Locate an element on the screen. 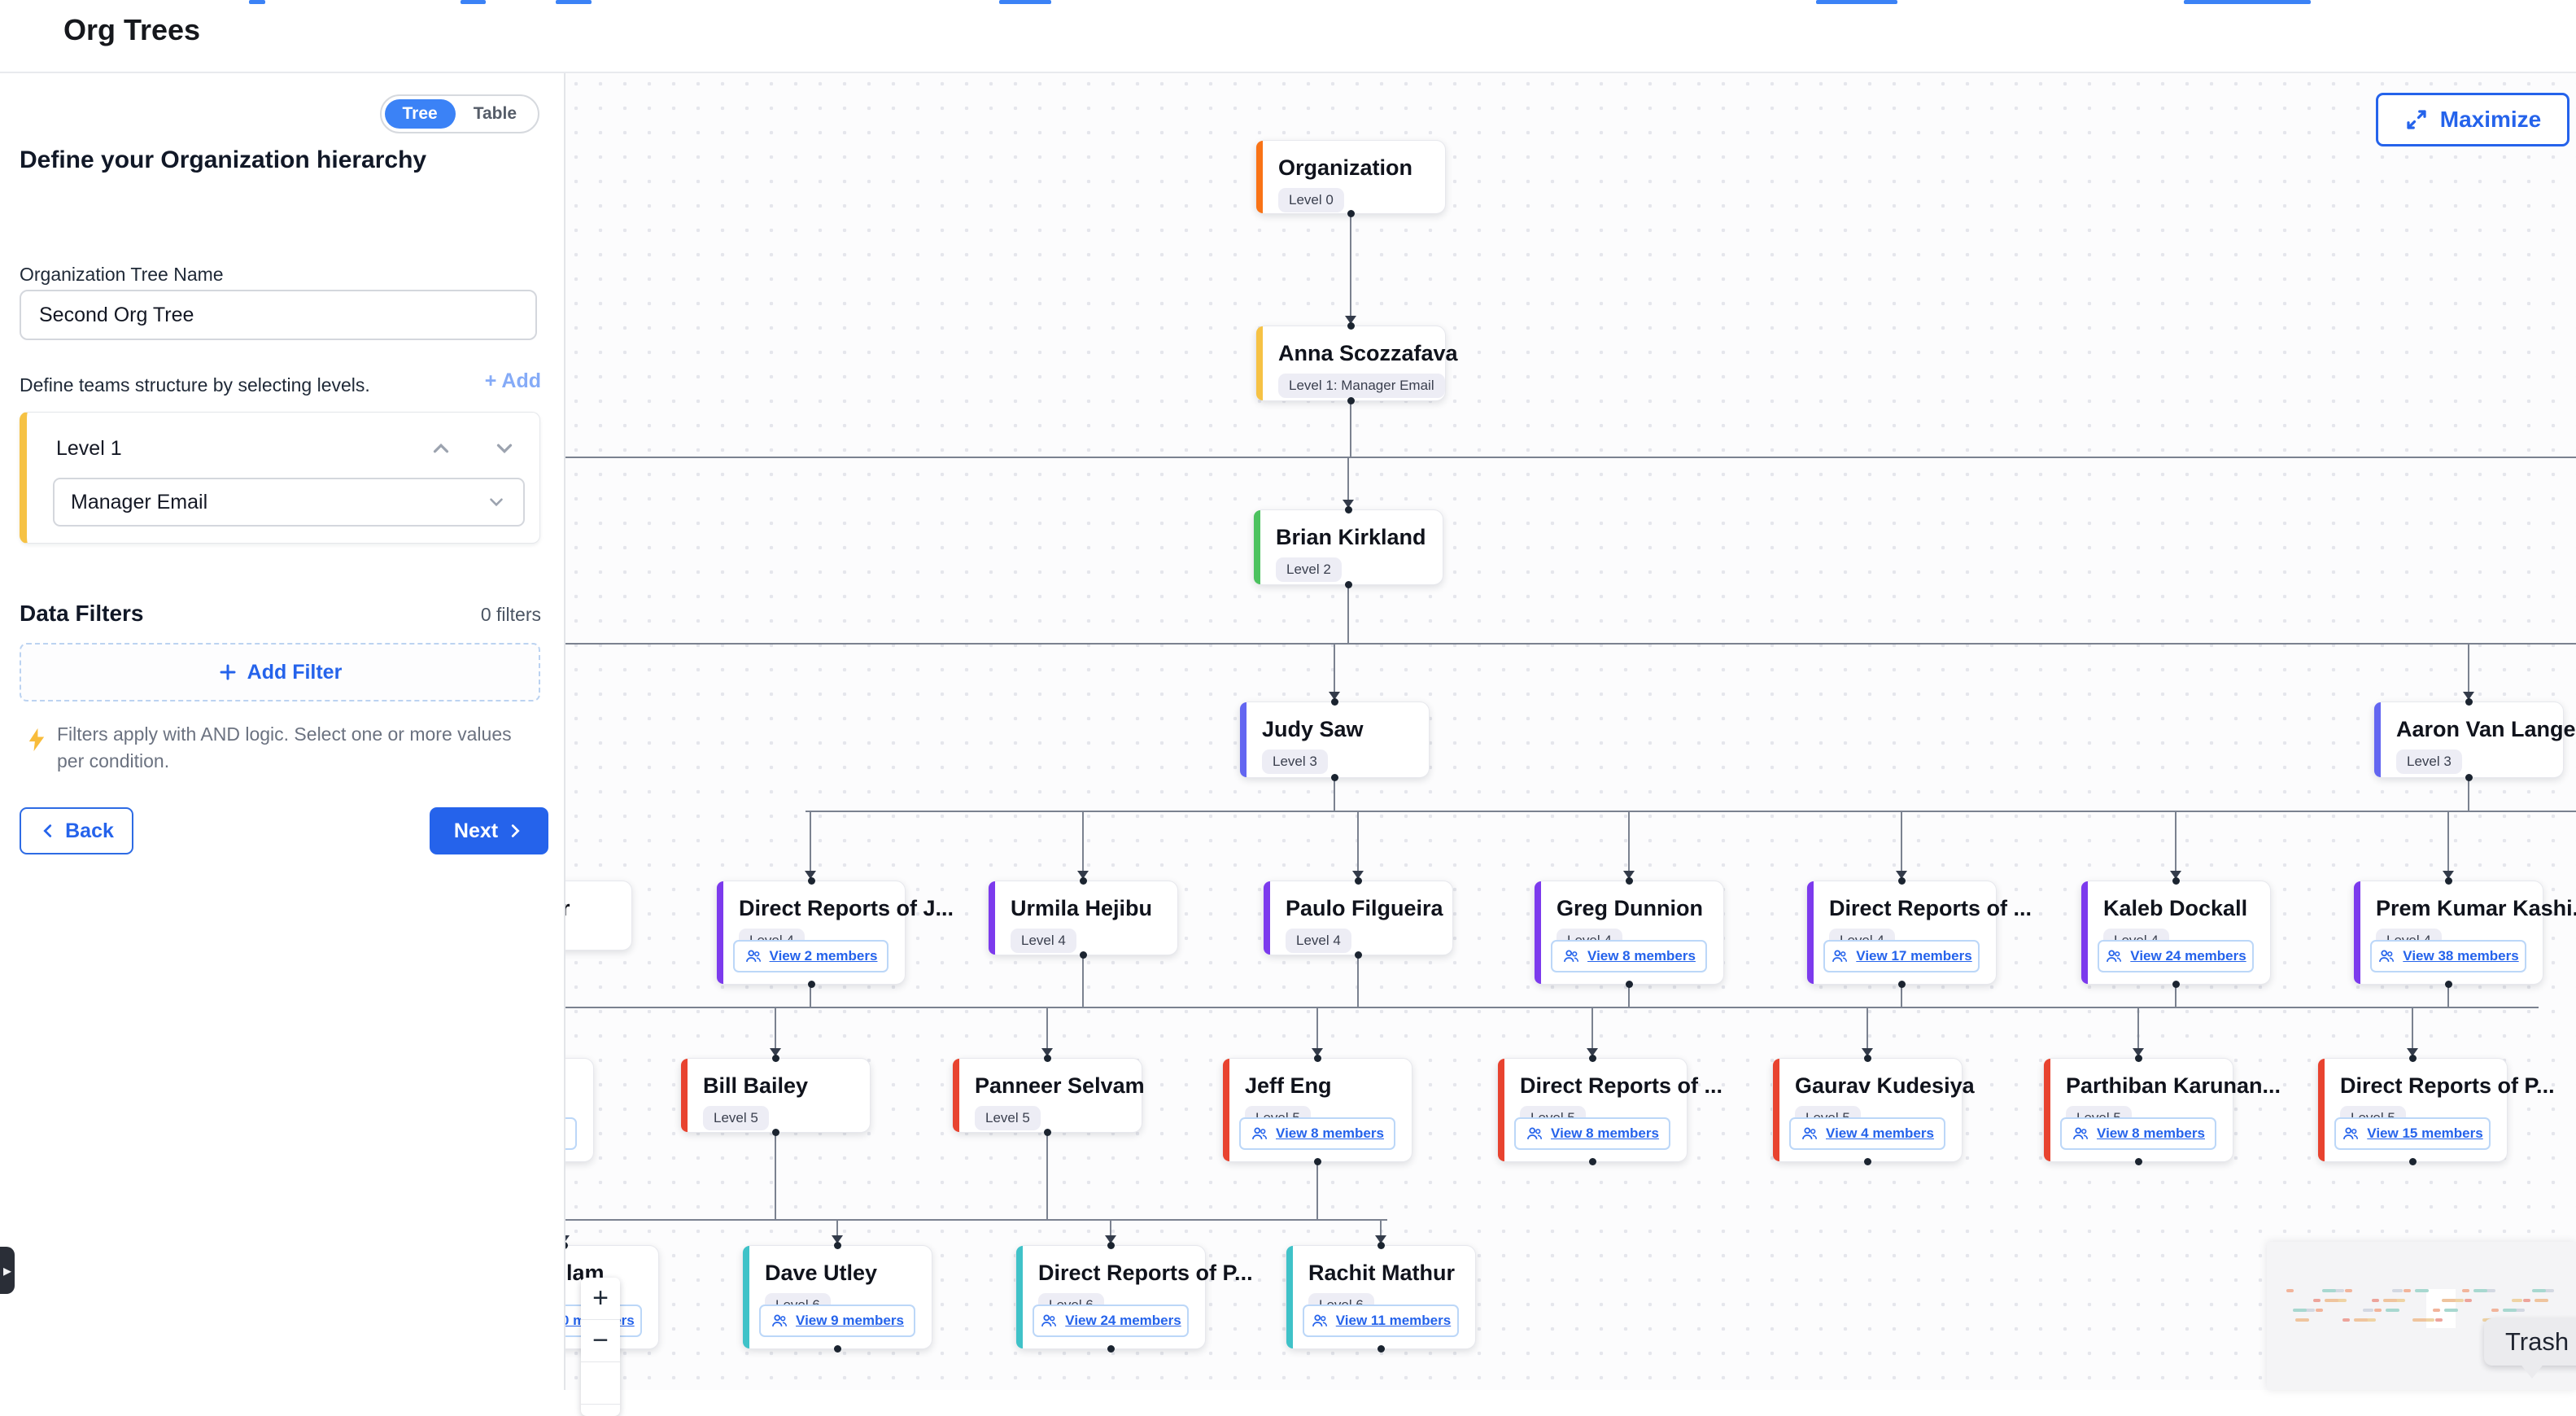  back-button: Back is located at coordinates (76, 830).